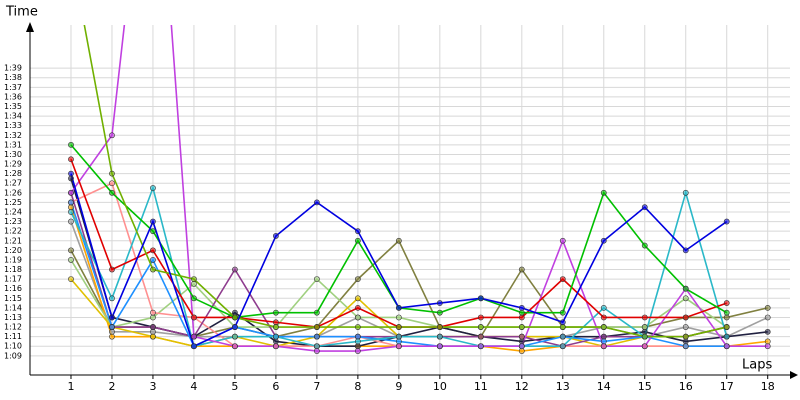  Describe the element at coordinates (234, 386) in the screenshot. I see `x-tick-label: 5` at that location.